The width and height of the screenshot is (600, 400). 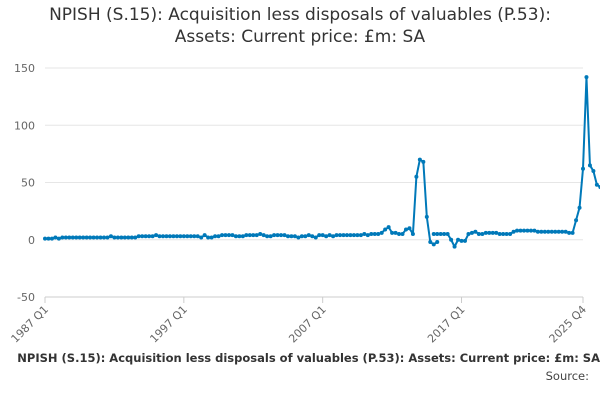 What do you see at coordinates (26, 297) in the screenshot?
I see `y-tick-label: -50` at bounding box center [26, 297].